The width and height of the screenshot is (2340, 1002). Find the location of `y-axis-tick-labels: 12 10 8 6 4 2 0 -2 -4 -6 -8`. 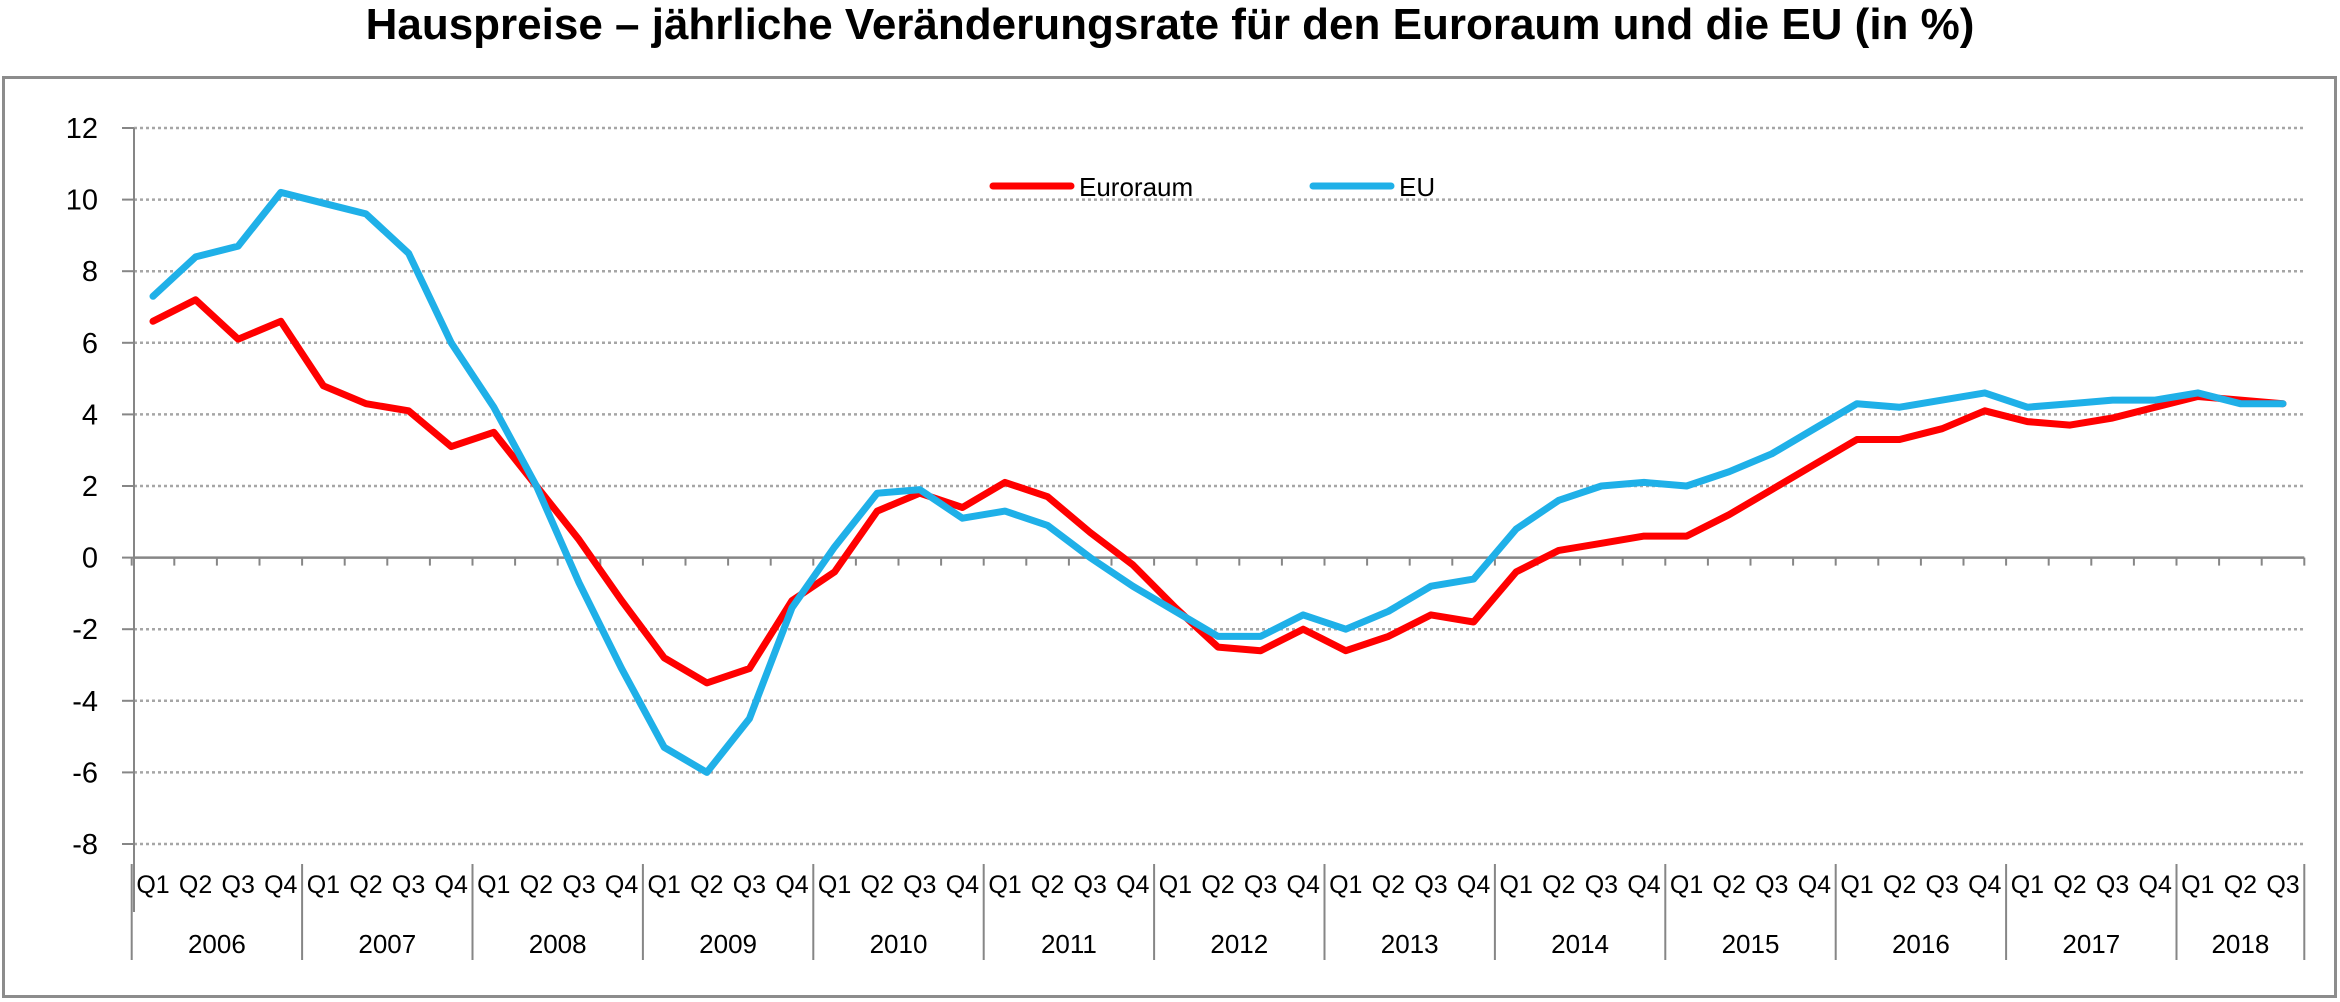

y-axis-tick-labels: 12 10 8 6 4 2 0 -2 -4 -6 -8 is located at coordinates (82, 487).